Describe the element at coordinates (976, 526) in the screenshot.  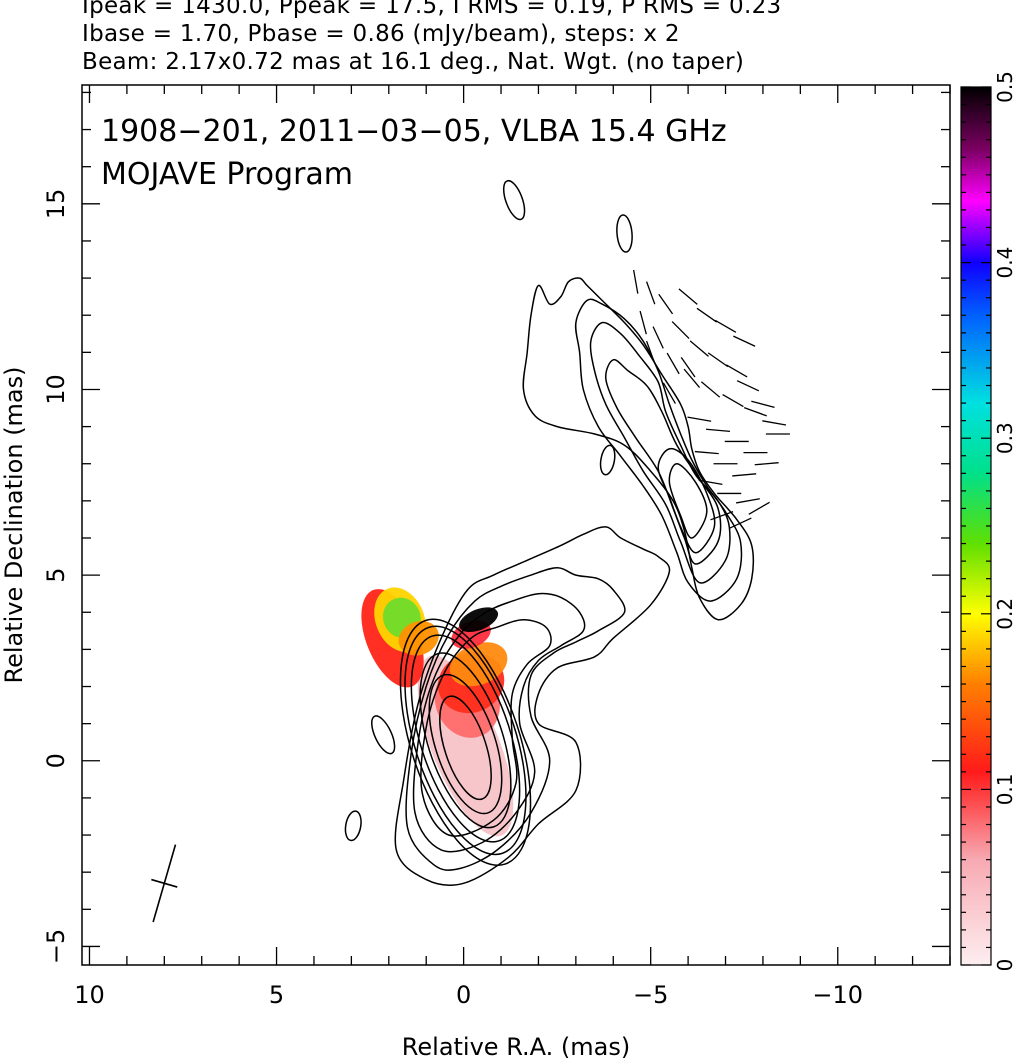
I see `colorbar-ticks` at that location.